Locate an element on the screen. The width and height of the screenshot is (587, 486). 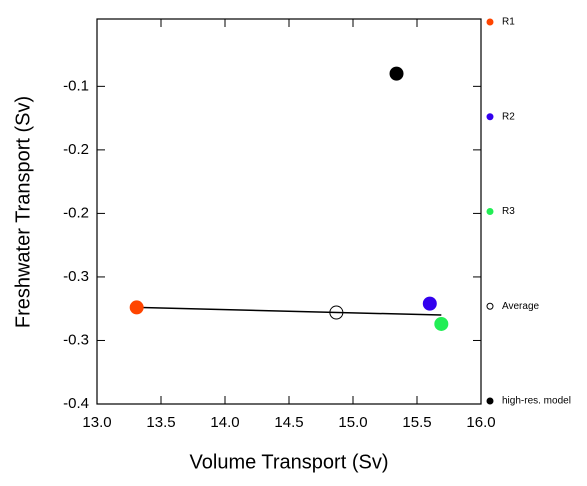
legend-label: R3 is located at coordinates (508, 211).